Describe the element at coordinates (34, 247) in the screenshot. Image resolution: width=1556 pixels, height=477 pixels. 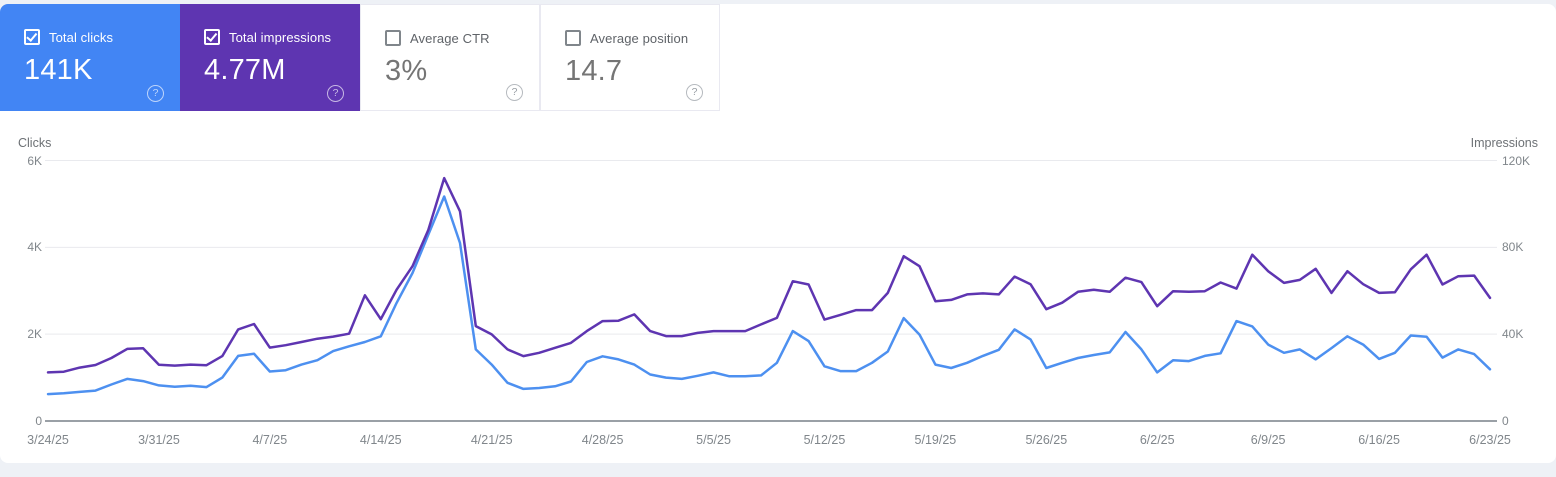
I see `left-y-tick-label: 4K` at that location.